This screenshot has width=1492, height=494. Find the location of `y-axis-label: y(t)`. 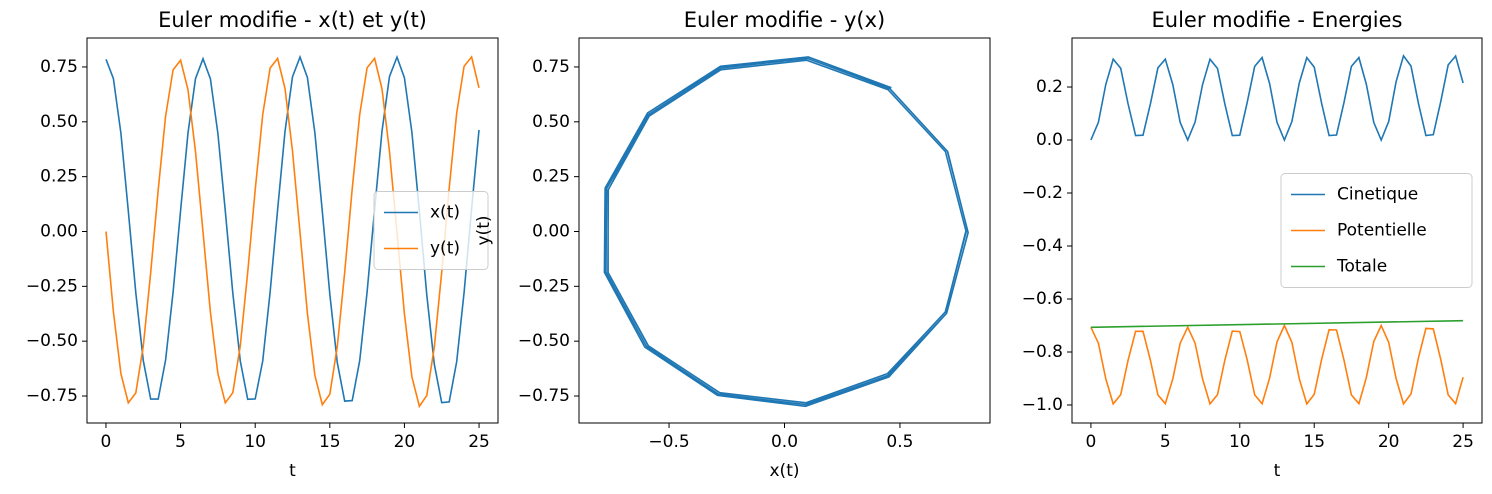

y-axis-label: y(t) is located at coordinates (484, 231).